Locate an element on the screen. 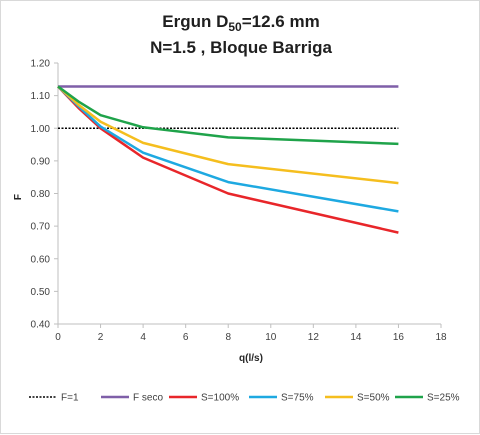  legend-label: F seco is located at coordinates (148, 398).